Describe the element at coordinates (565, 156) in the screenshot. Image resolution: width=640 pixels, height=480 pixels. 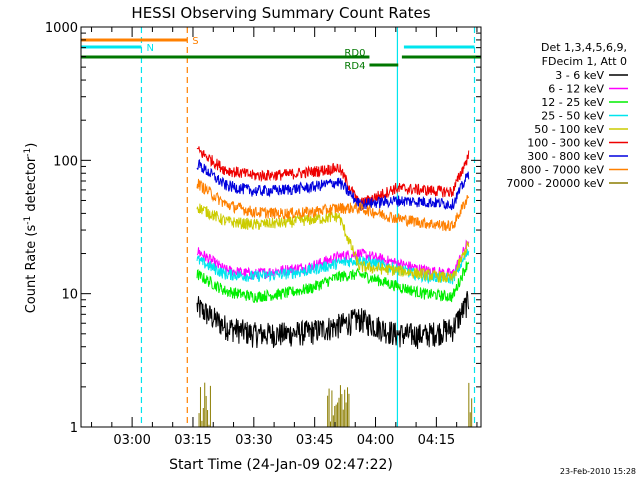
I see `legend-label: 300 - 800 keV` at that location.